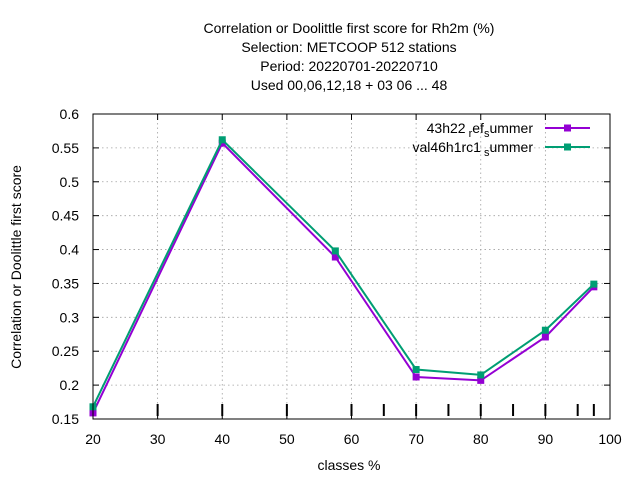  Describe the element at coordinates (70, 250) in the screenshot. I see `y-tick-label: 0.4` at that location.